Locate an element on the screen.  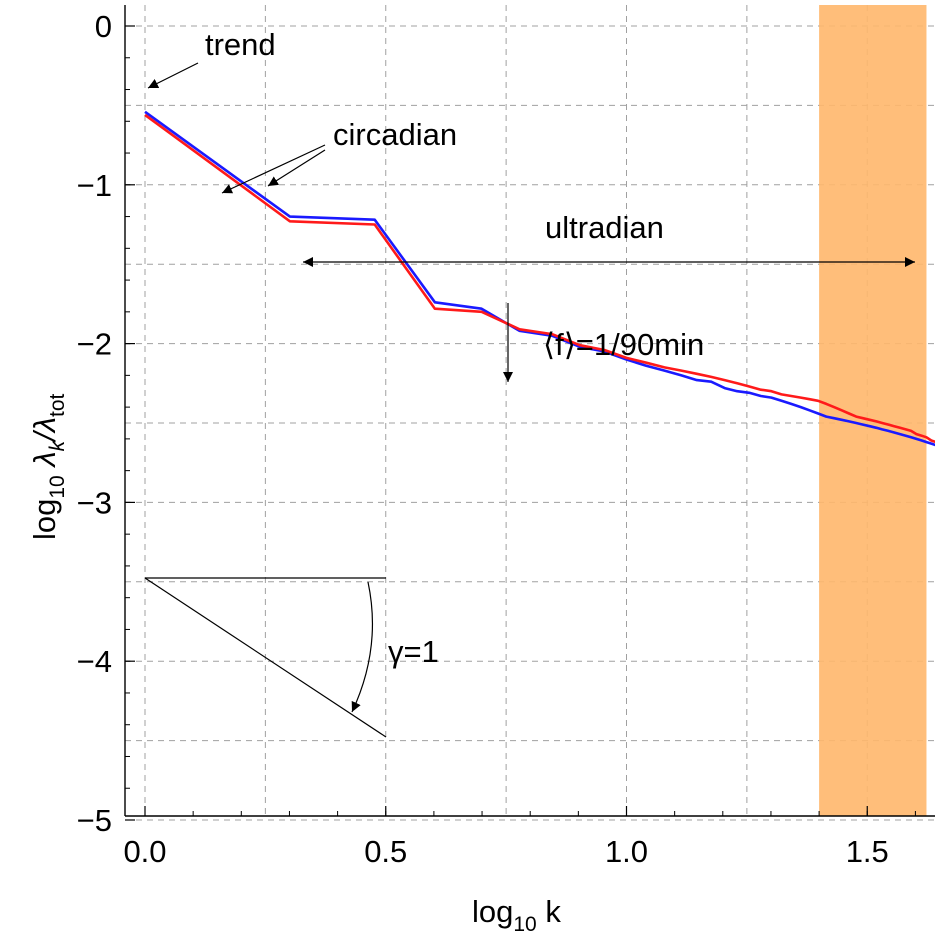
x-tick-label: 0.5 is located at coordinates (385, 851).